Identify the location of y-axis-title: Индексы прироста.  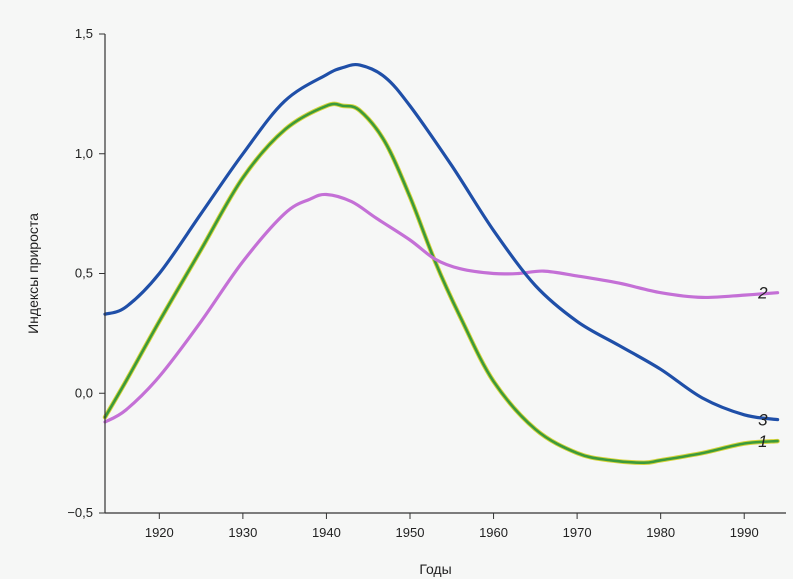
(33, 273).